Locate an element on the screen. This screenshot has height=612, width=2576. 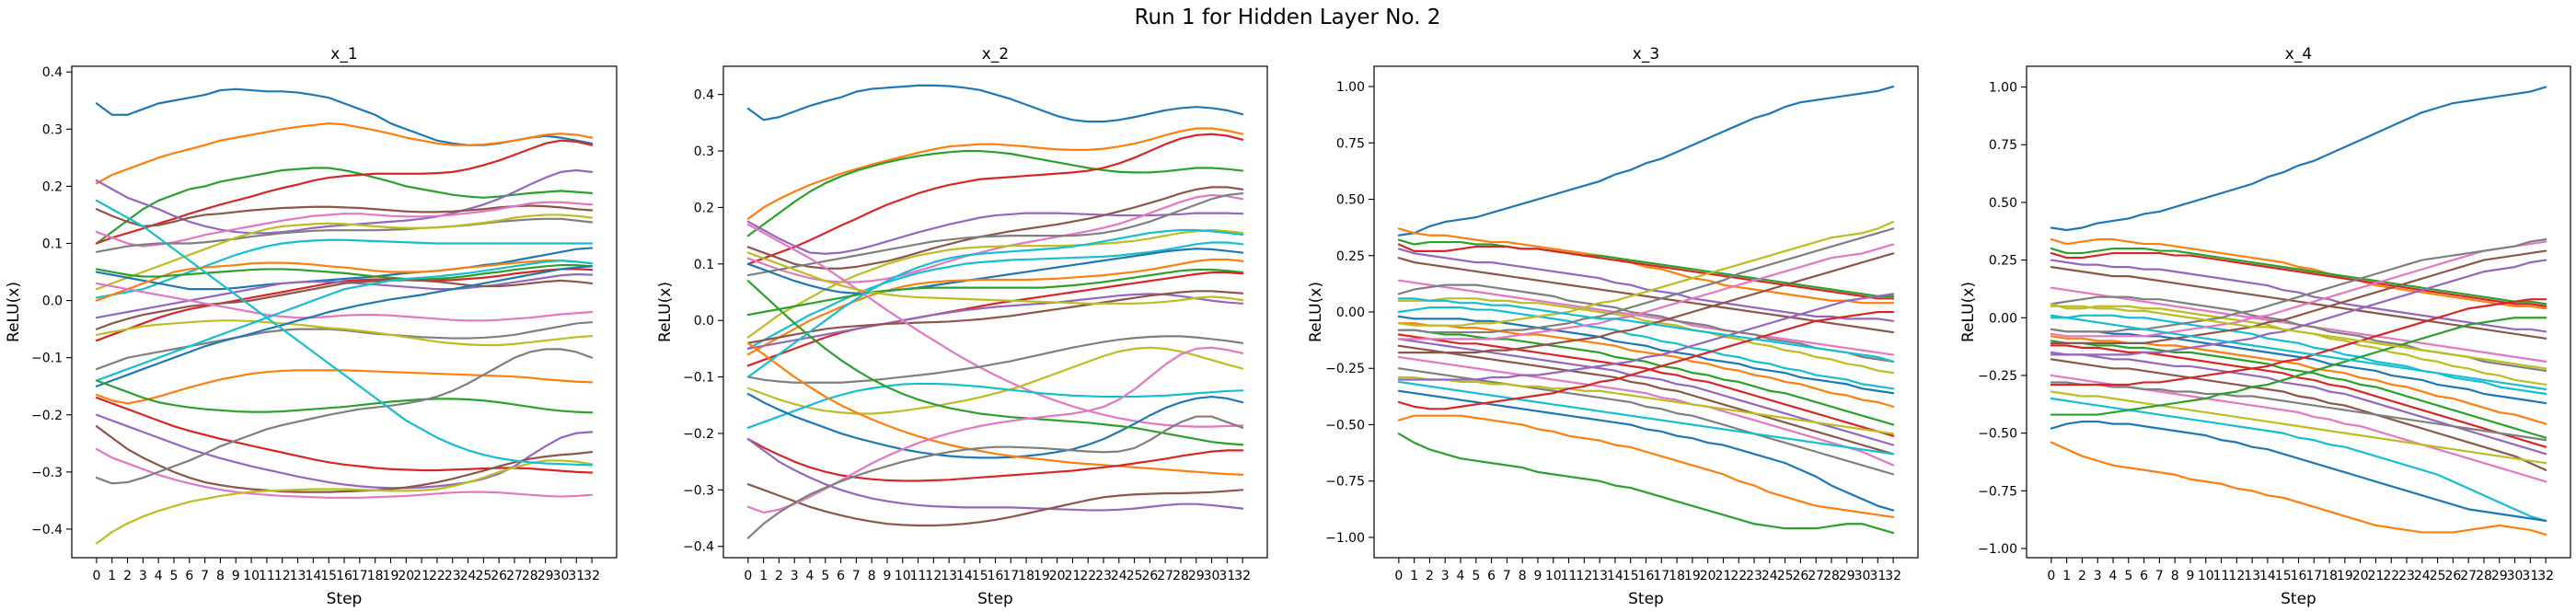
x-tick-label: 13 is located at coordinates (1599, 576).